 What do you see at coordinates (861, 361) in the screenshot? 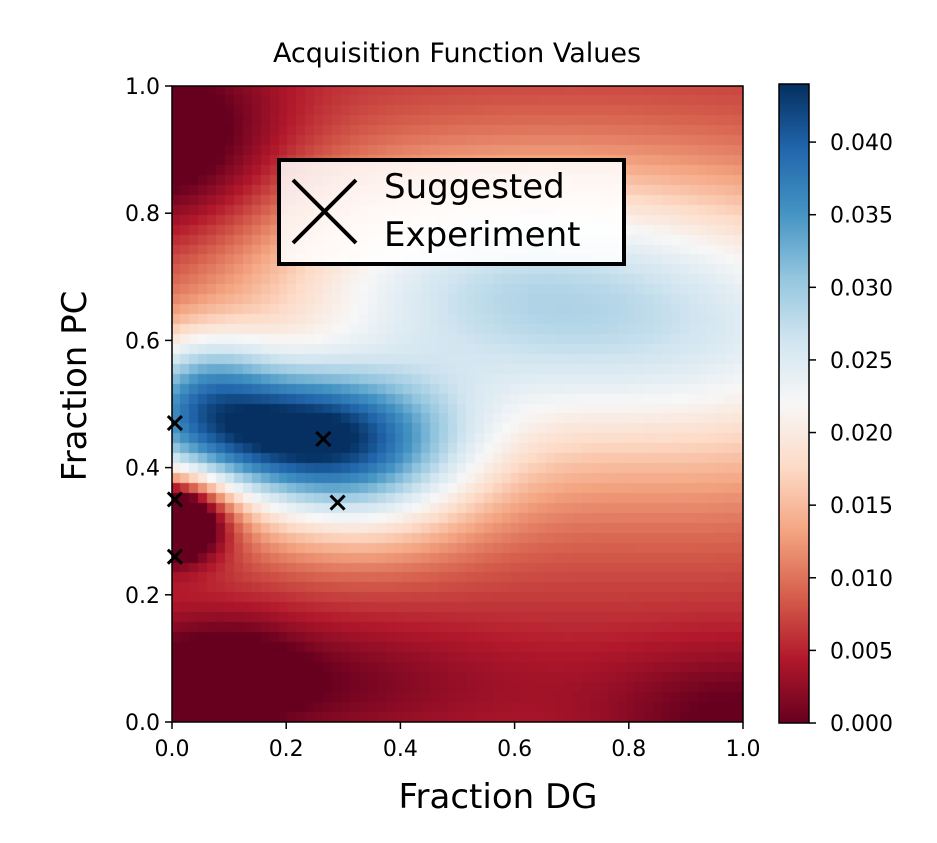
I see `colorbar-tick-label: 0.025` at bounding box center [861, 361].